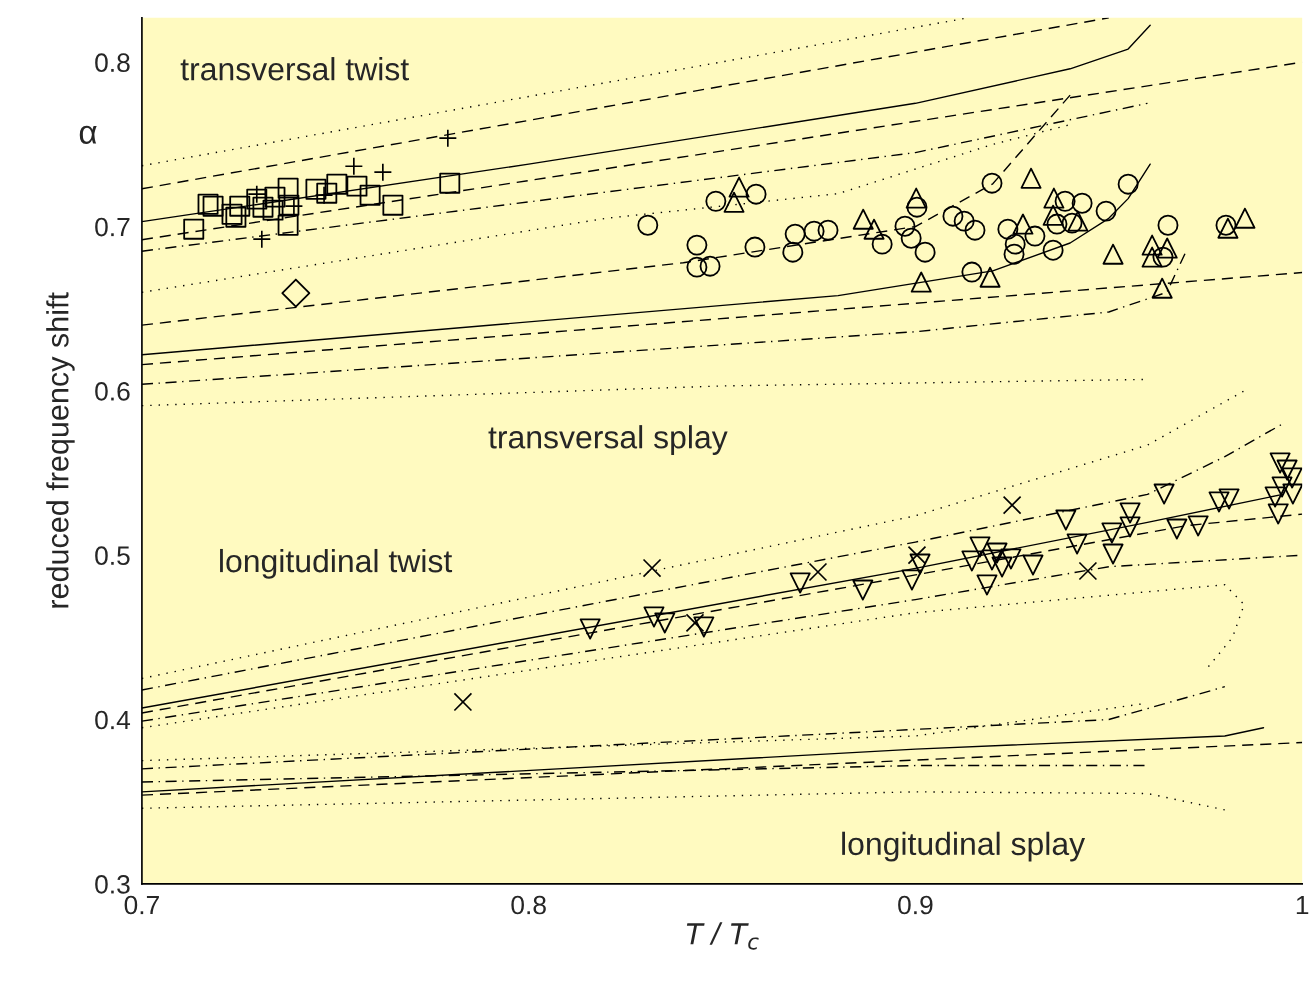 The height and width of the screenshot is (992, 1314). Describe the element at coordinates (113, 720) in the screenshot. I see `y-tick-label: 0.4` at that location.